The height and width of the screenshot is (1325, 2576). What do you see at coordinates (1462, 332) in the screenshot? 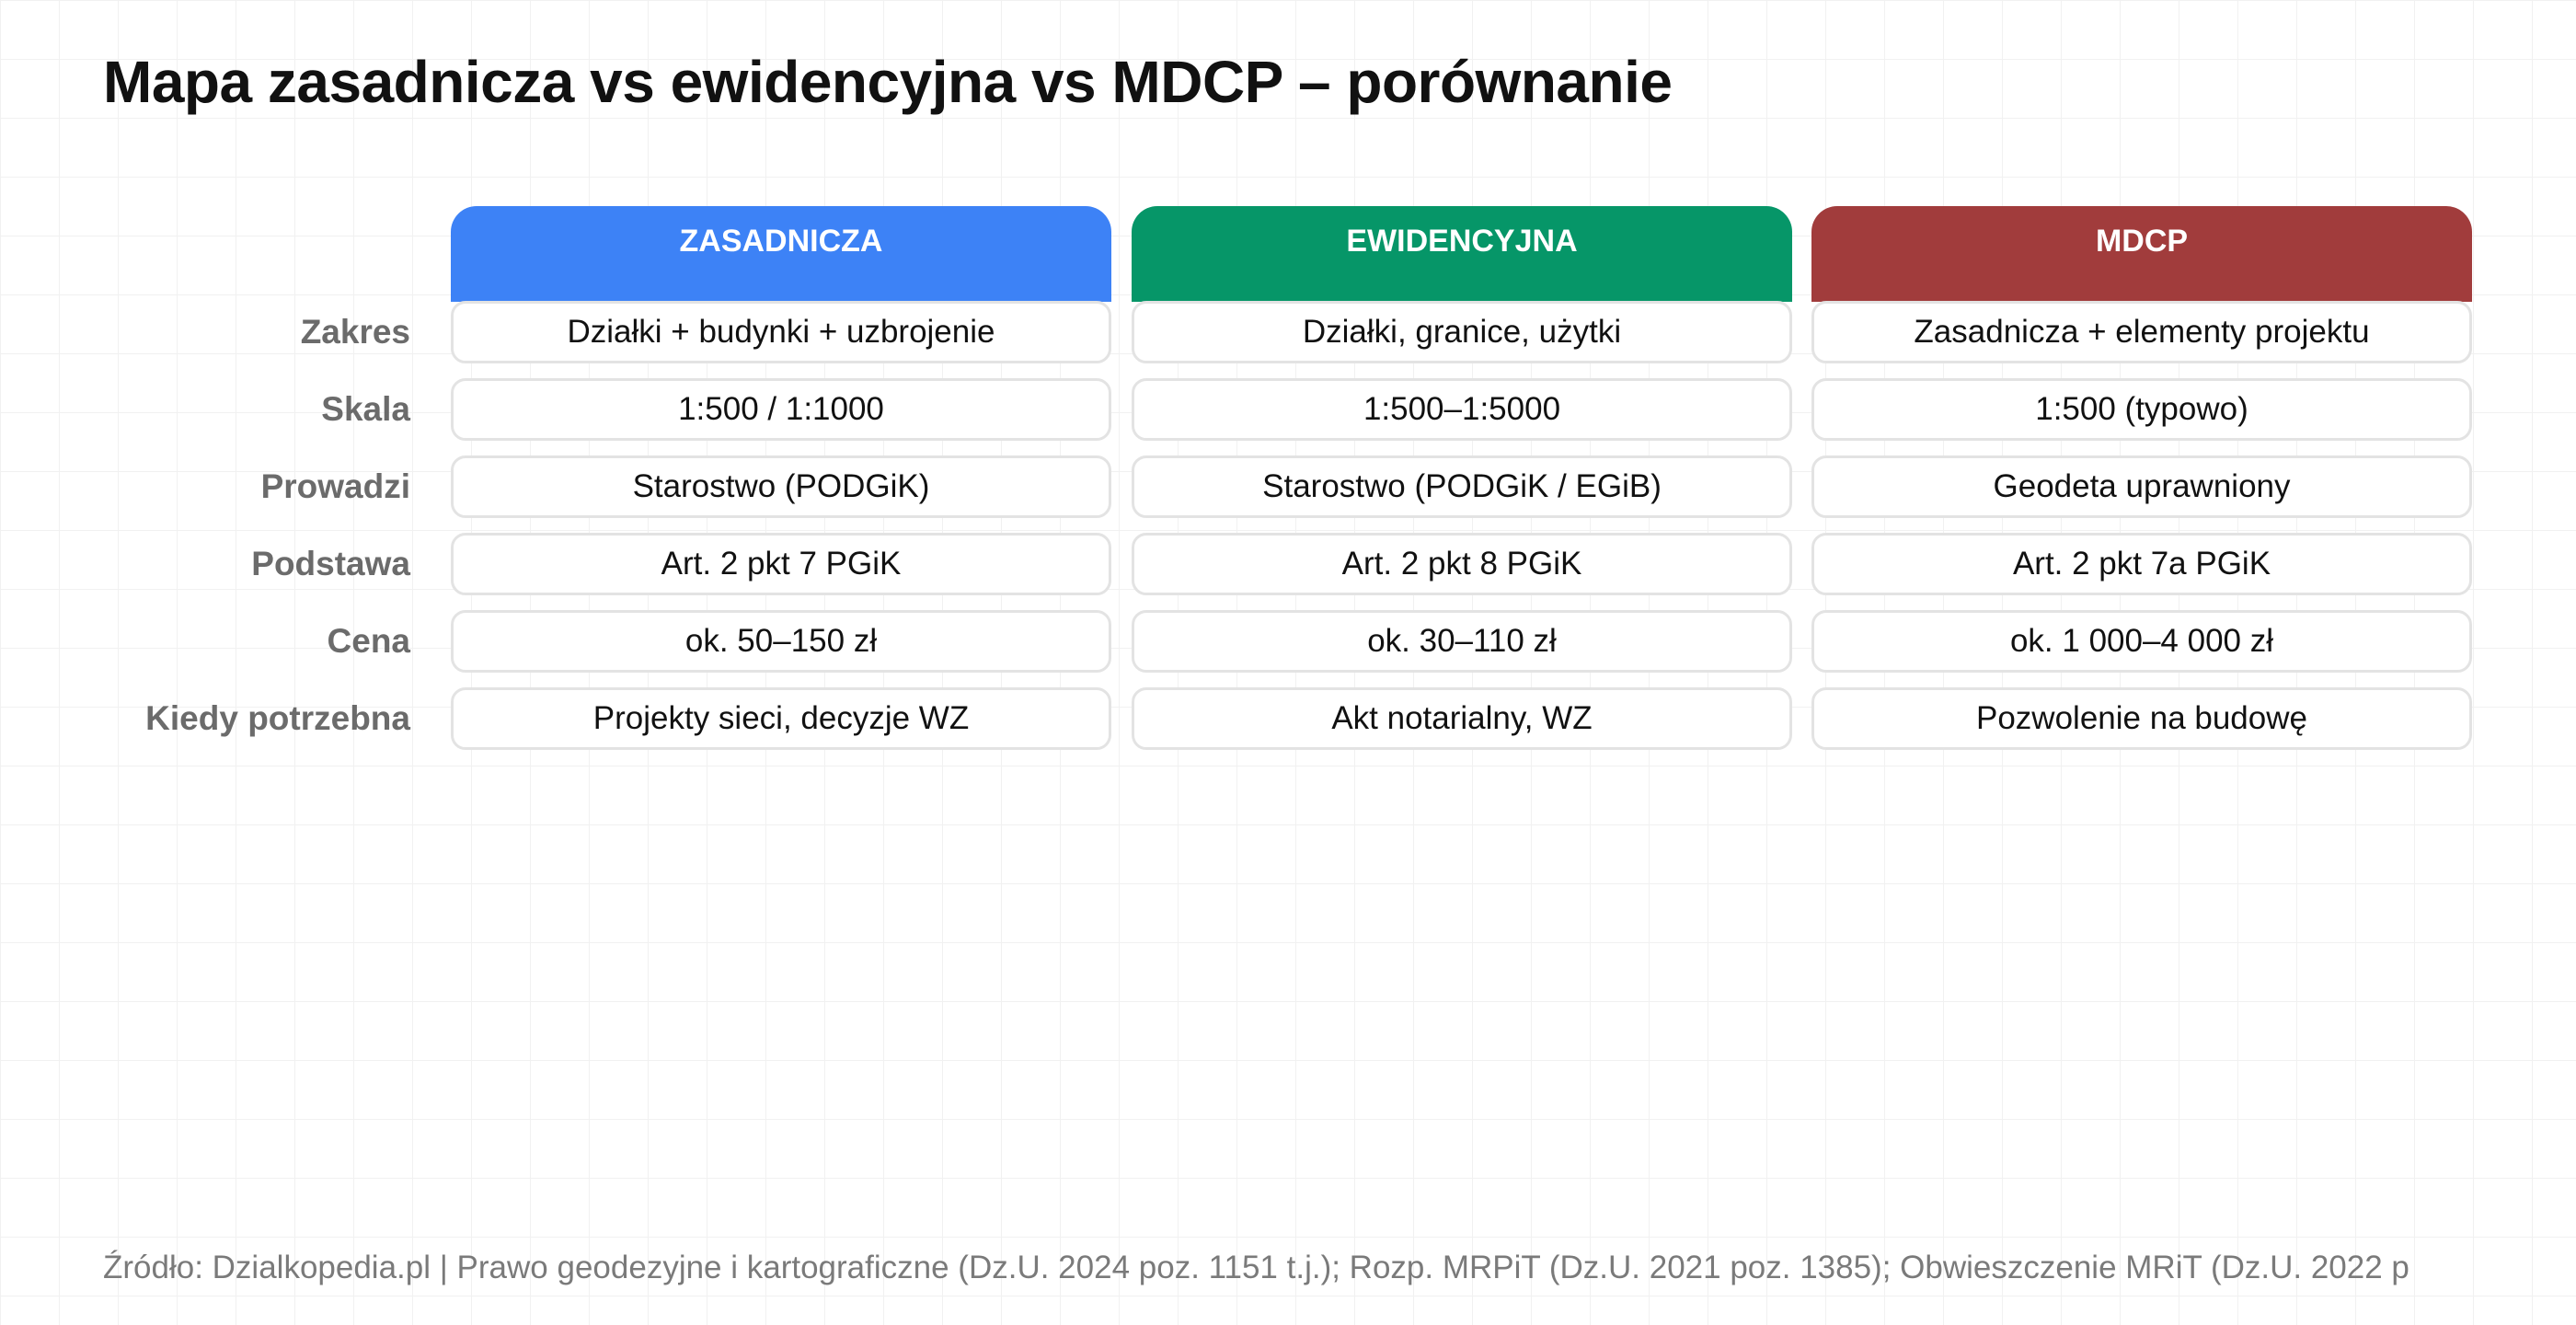
I see `table-cell: Działki, granice, użytki` at bounding box center [1462, 332].